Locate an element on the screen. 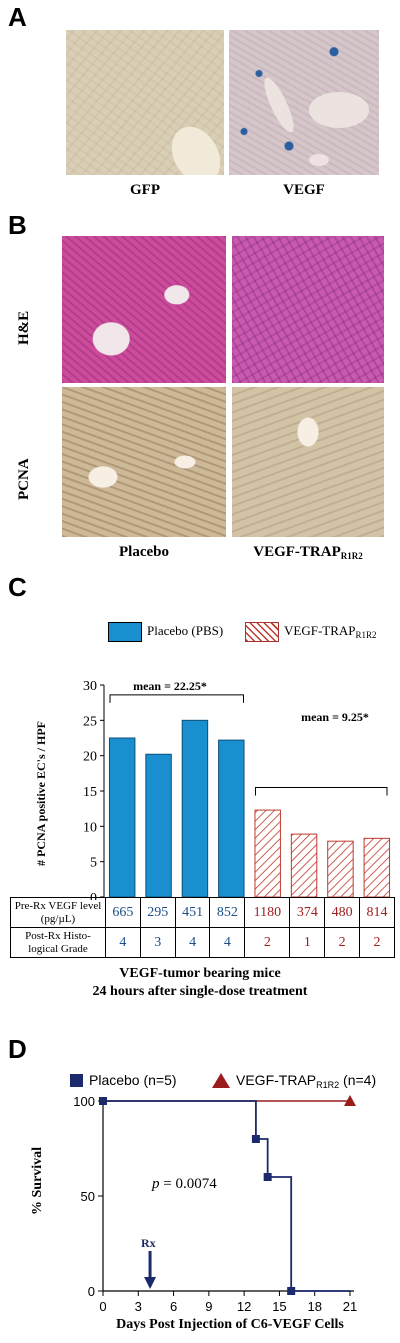 The width and height of the screenshot is (400, 1343). mean-placebo-bracket is located at coordinates (176, 698).